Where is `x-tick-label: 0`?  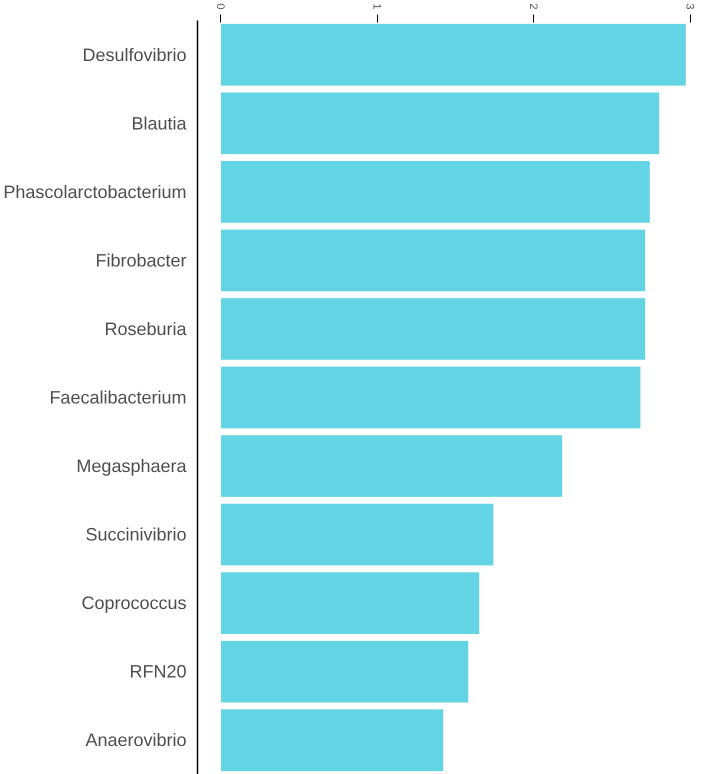 x-tick-label: 0 is located at coordinates (220, 6).